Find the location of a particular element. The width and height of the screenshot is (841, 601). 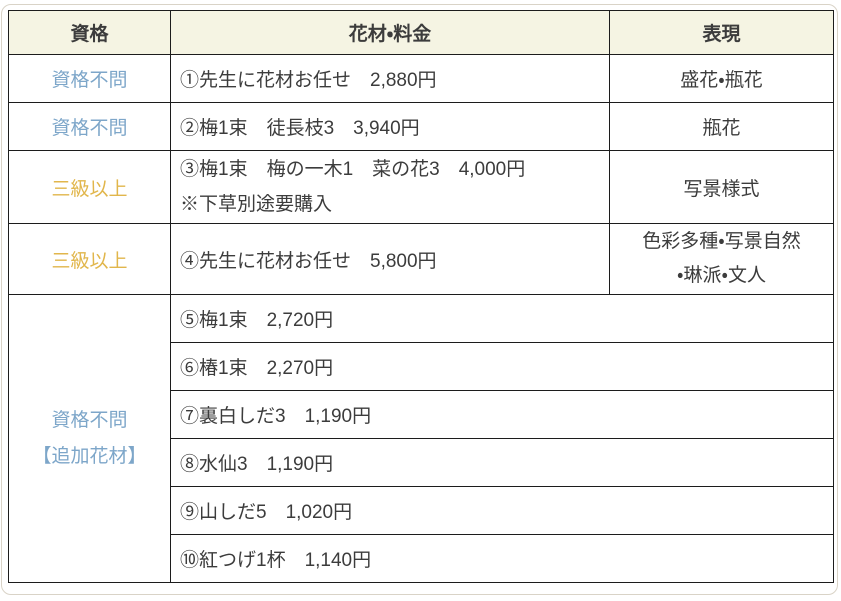

qualification-addon-cell: 資格不問 【追加花材】 is located at coordinates (89, 438).